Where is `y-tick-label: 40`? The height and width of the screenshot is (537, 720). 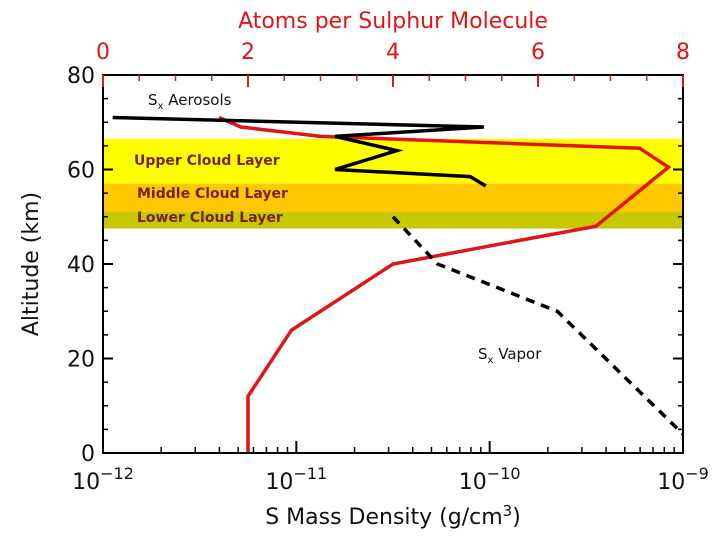 y-tick-label: 40 is located at coordinates (81, 265).